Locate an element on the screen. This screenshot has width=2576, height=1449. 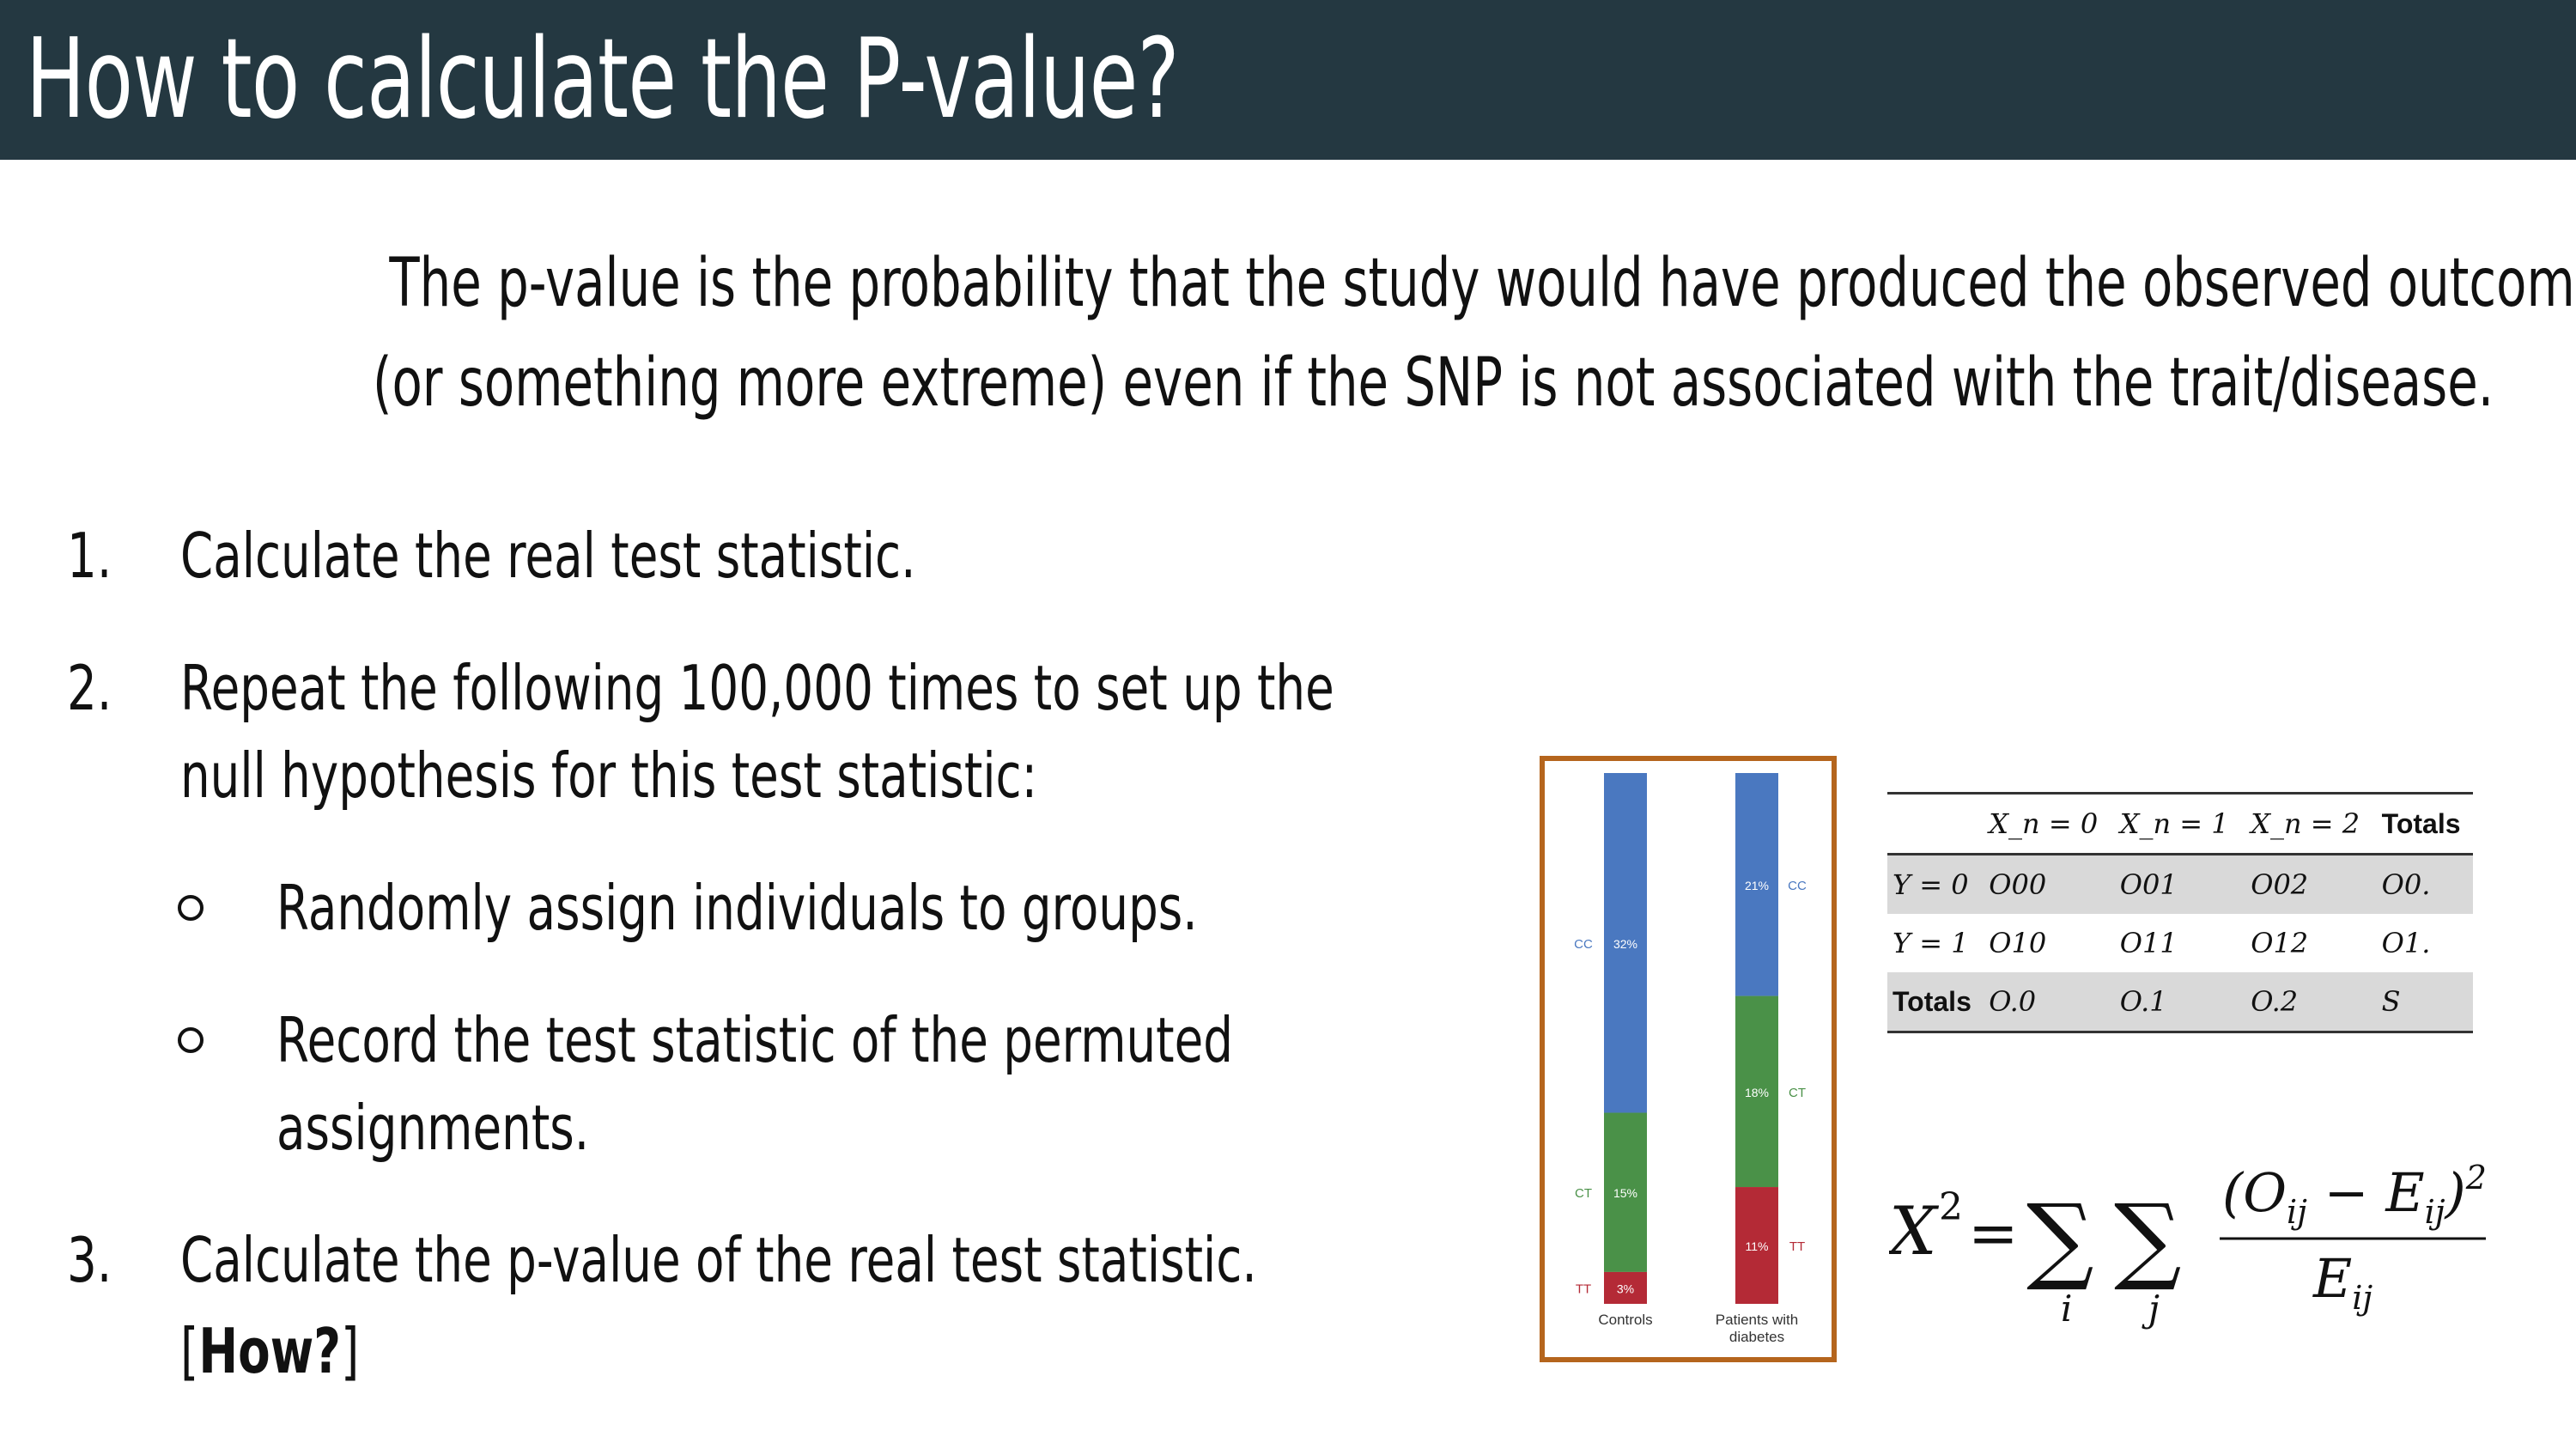
formula-den: E is located at coordinates (2332, 1278).